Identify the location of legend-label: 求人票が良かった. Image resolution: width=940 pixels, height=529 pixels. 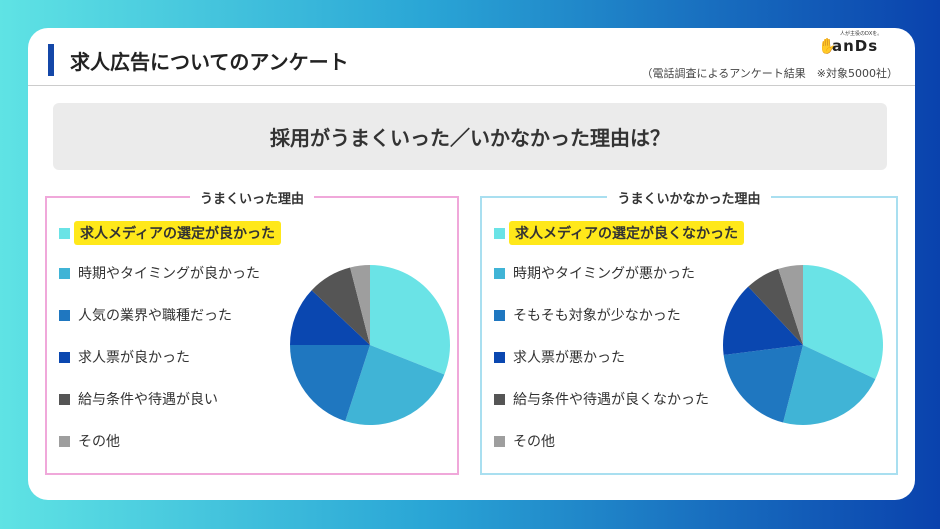
(134, 358).